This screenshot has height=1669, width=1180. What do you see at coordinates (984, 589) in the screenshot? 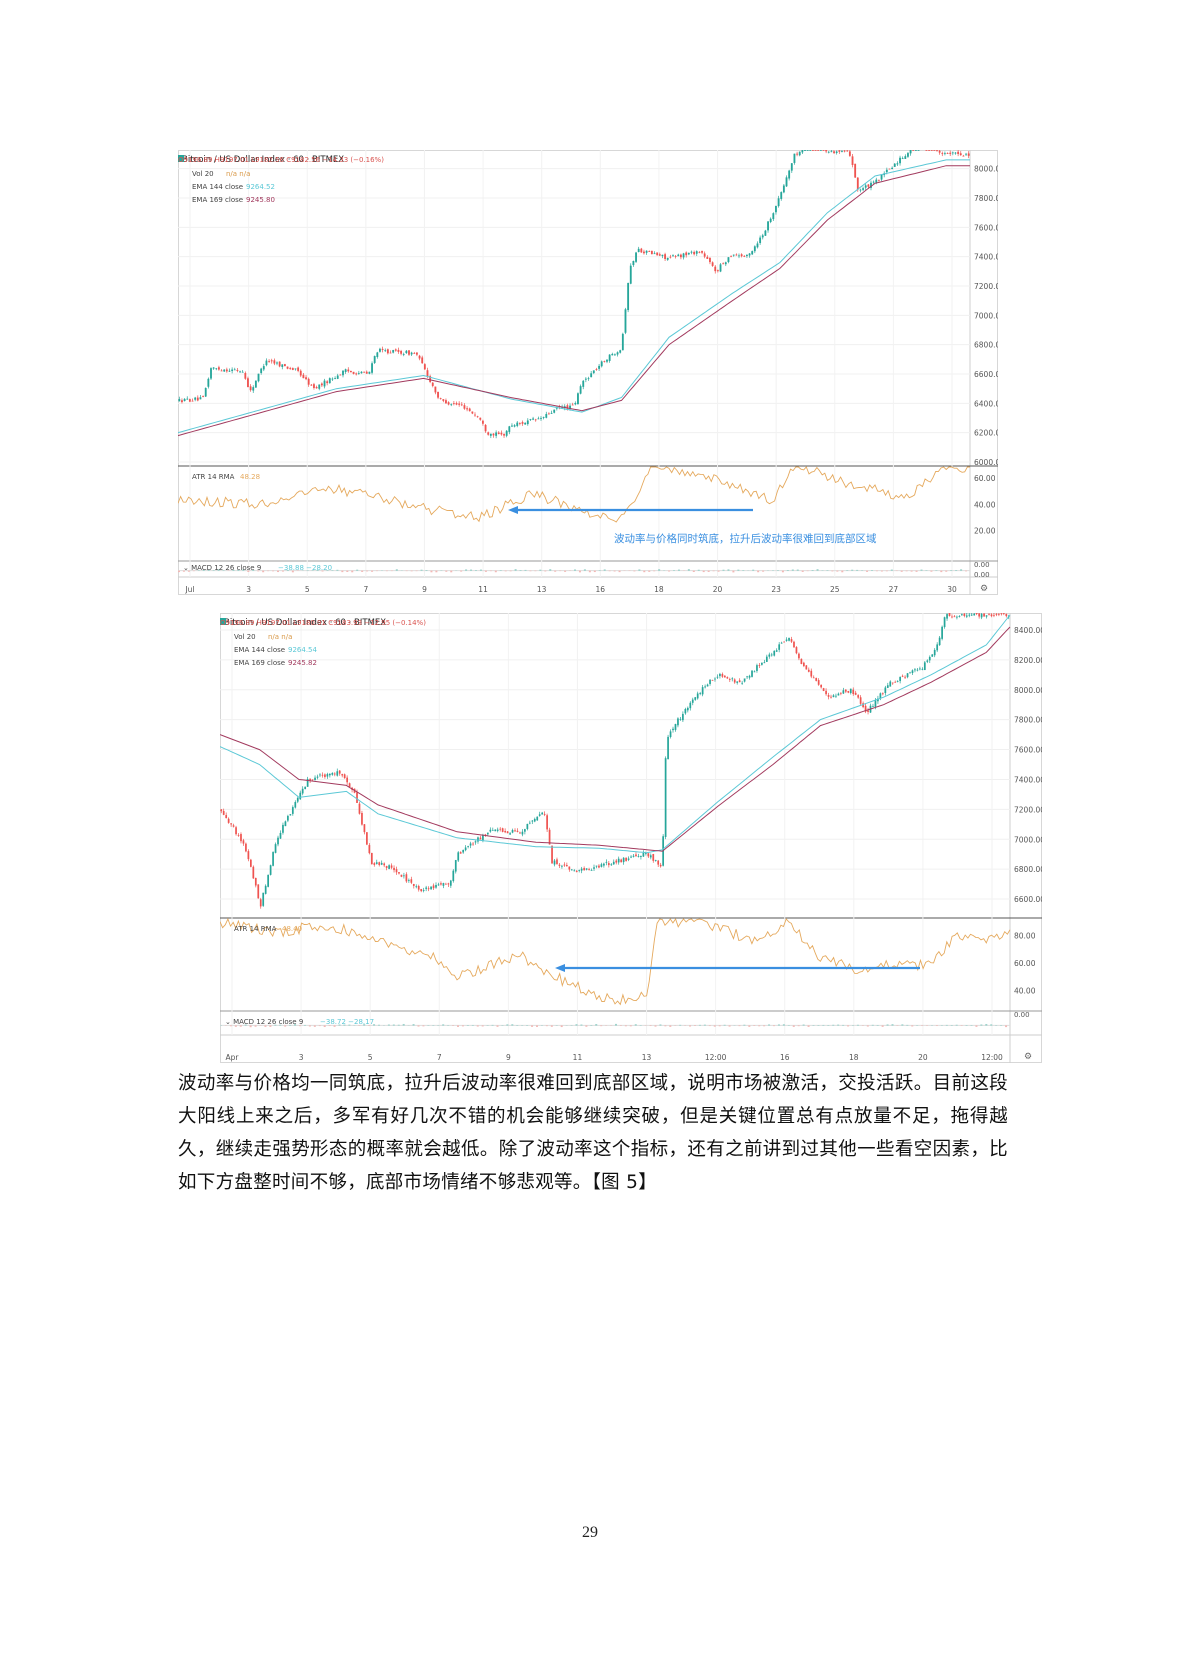
I see `settings-icon: ⚙` at bounding box center [984, 589].